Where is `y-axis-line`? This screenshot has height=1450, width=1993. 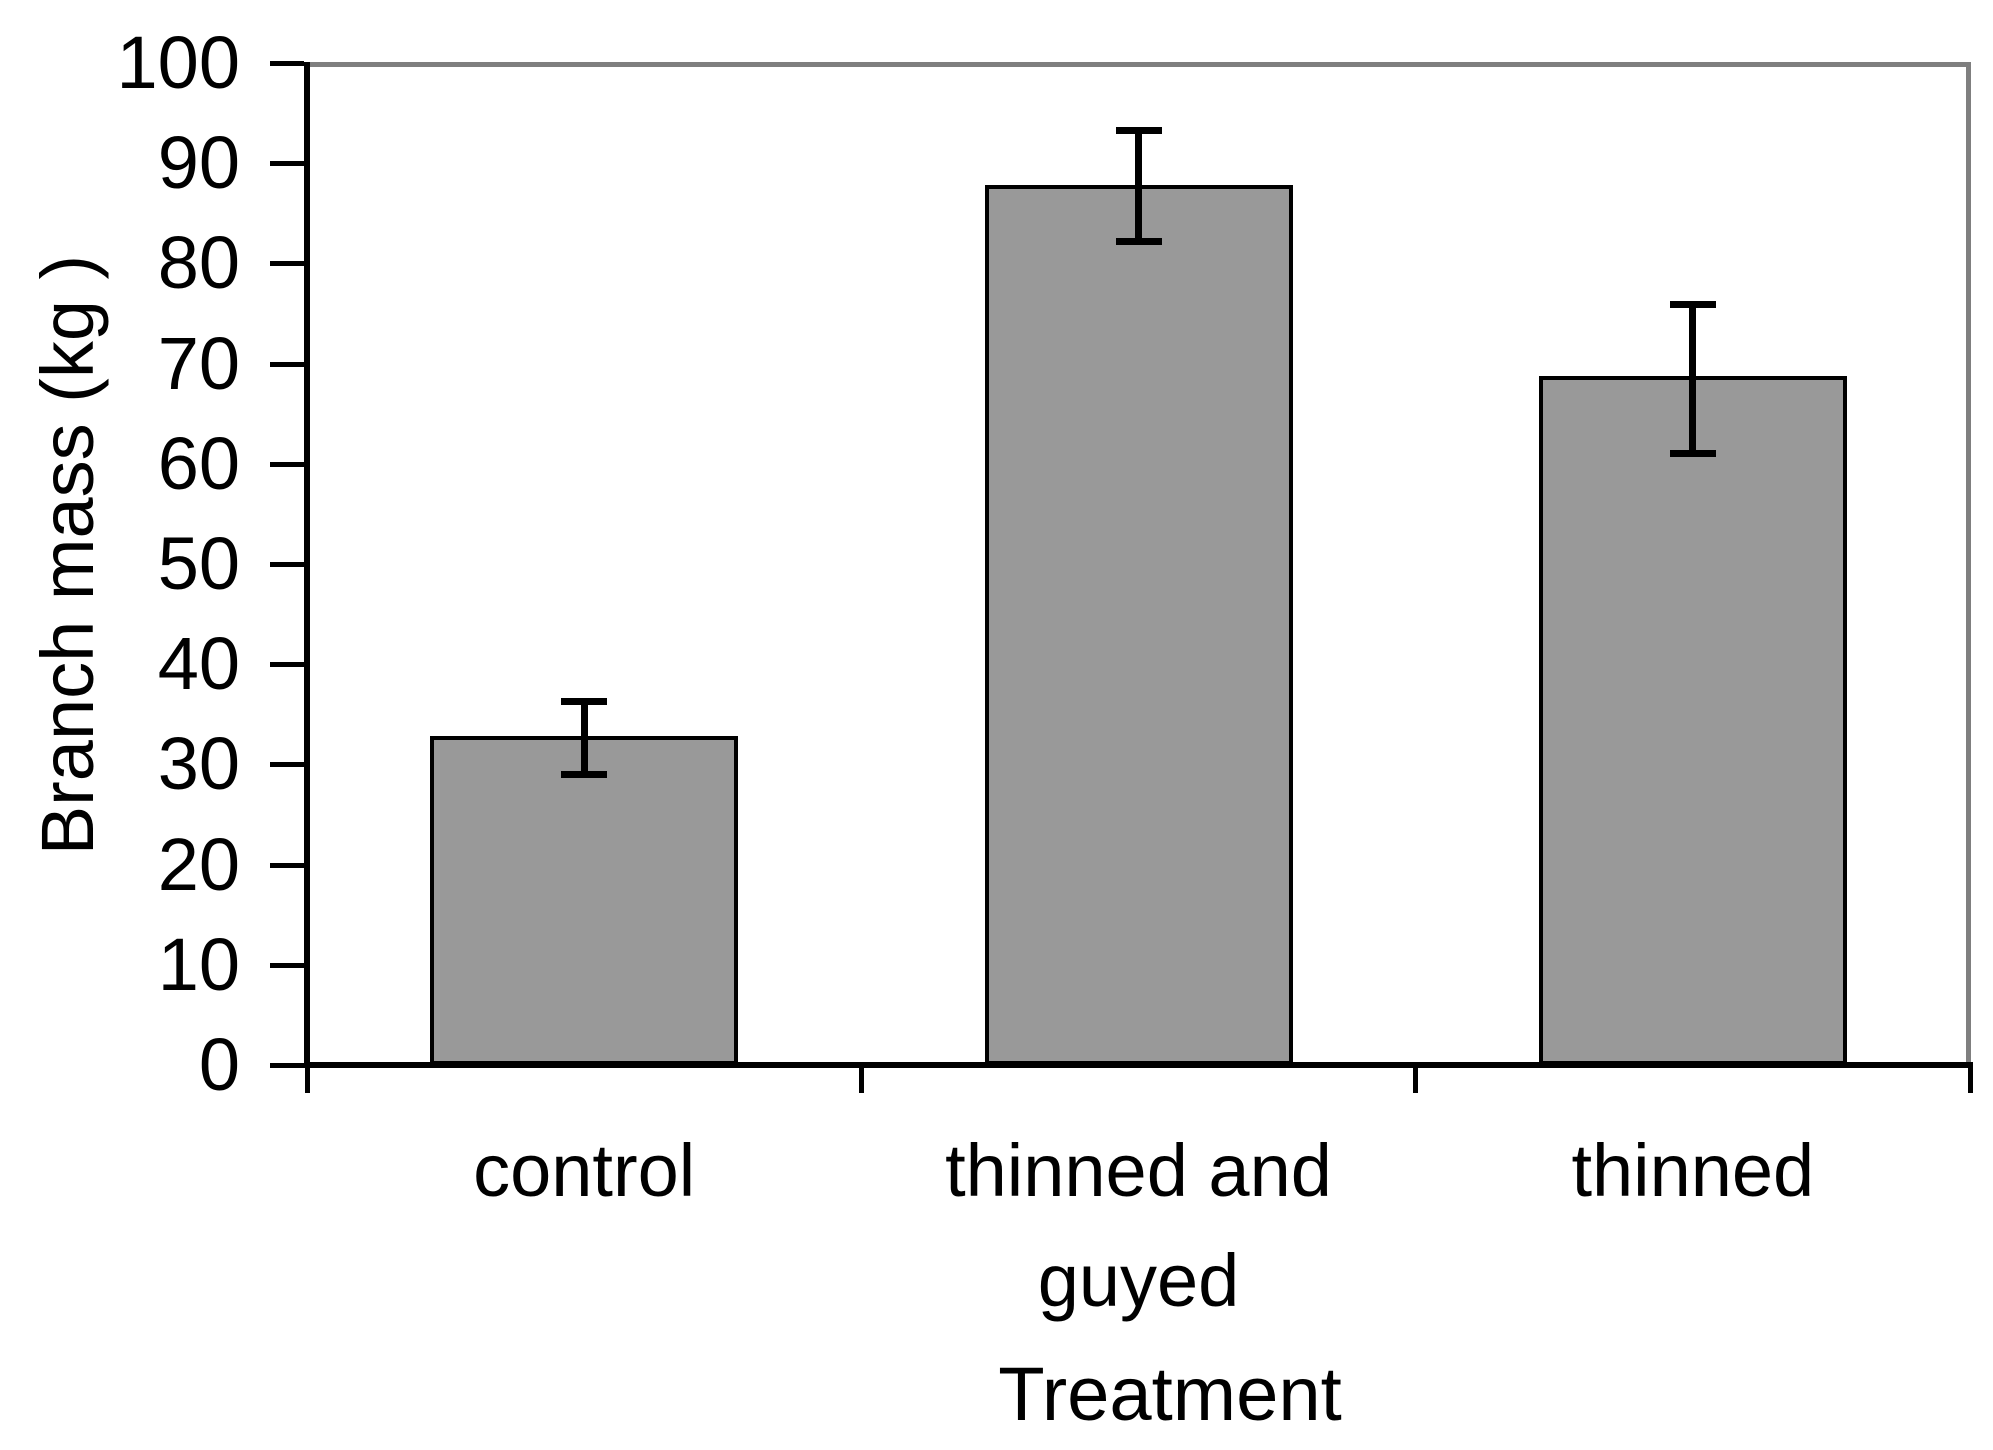
y-axis-line is located at coordinates (307, 565).